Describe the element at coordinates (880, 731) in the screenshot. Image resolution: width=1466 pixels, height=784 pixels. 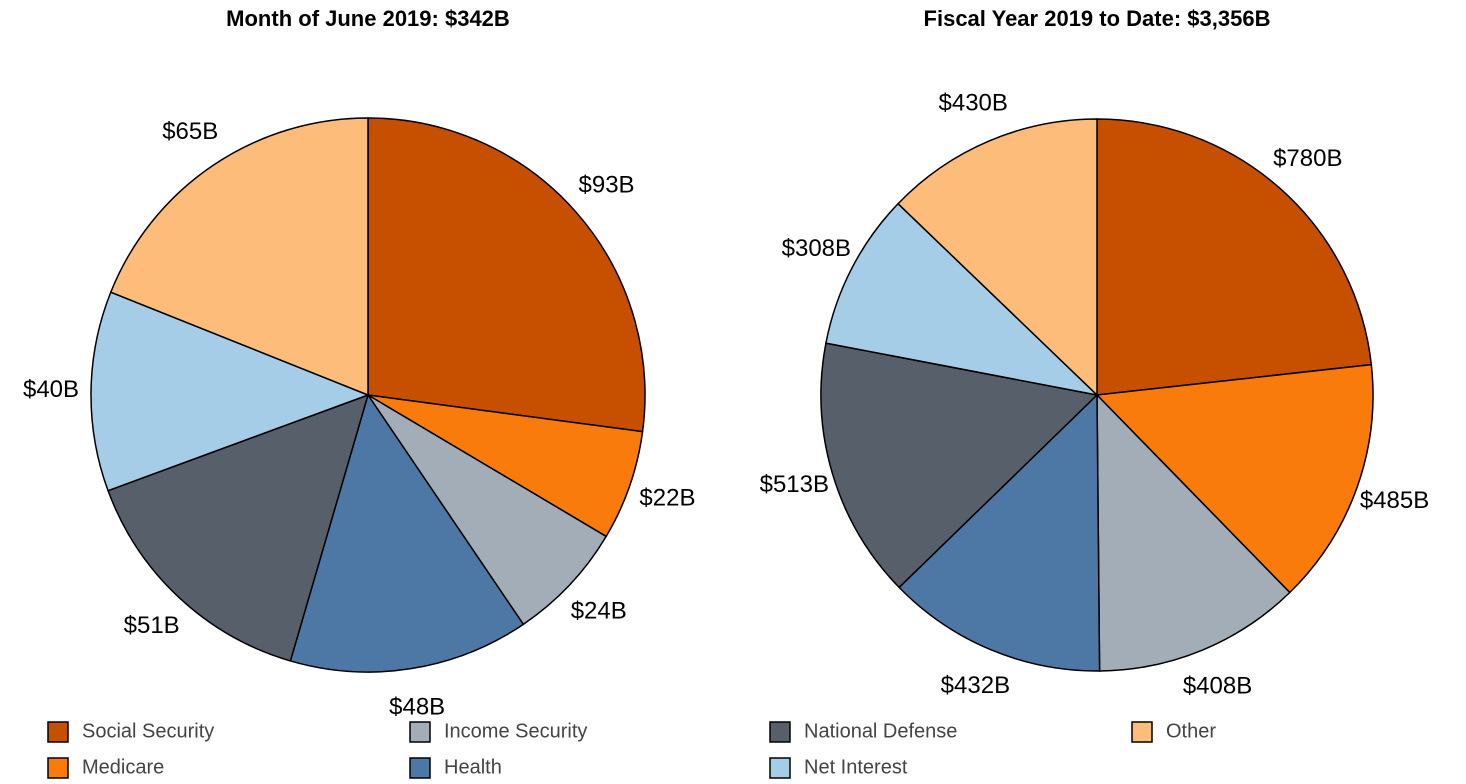
I see `legend-label: National Defense` at that location.